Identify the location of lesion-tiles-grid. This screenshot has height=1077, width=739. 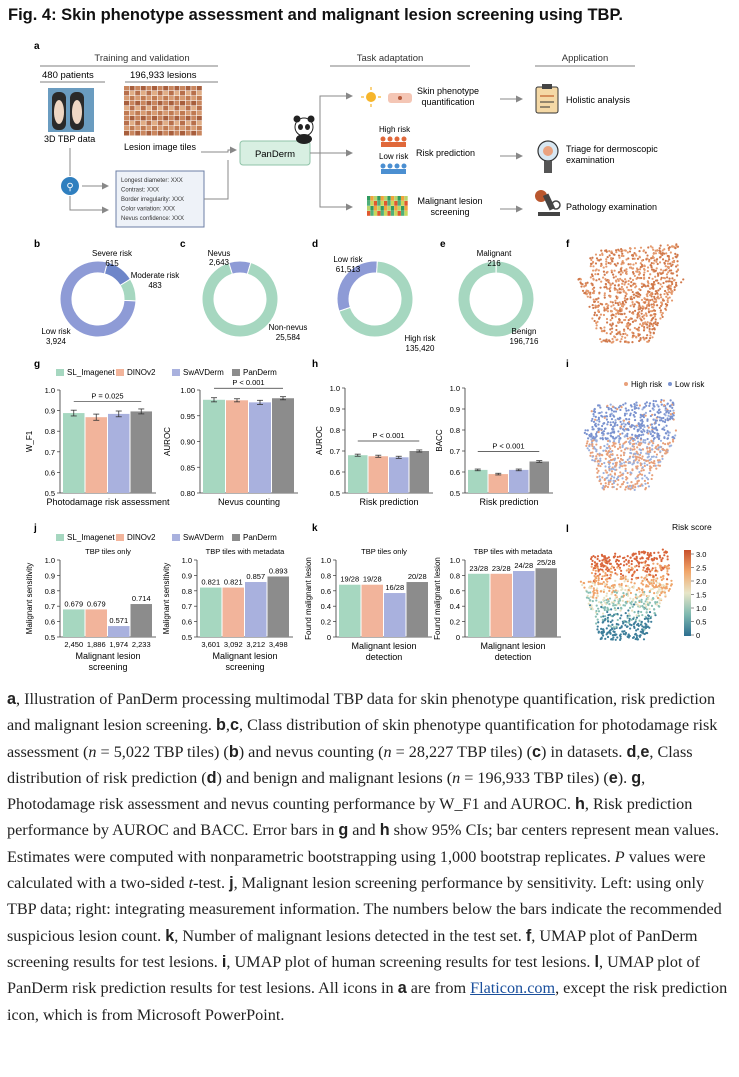
(163, 111).